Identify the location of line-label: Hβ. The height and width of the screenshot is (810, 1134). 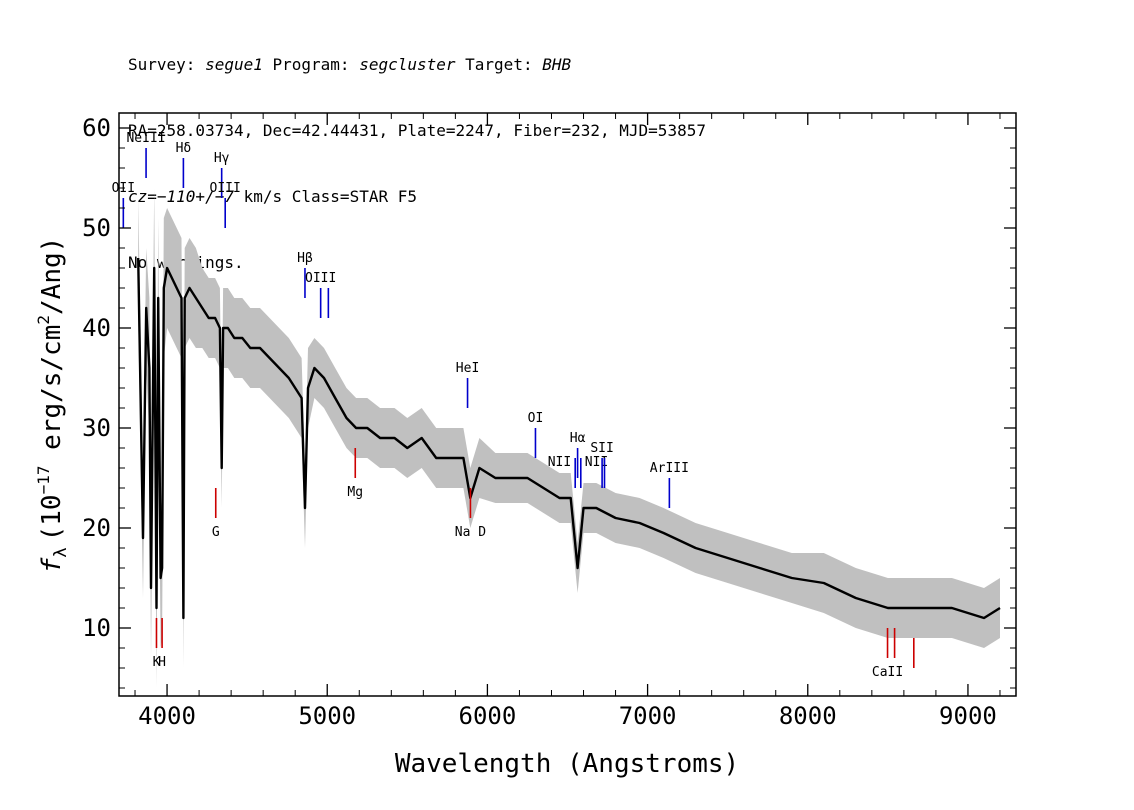
(305, 258).